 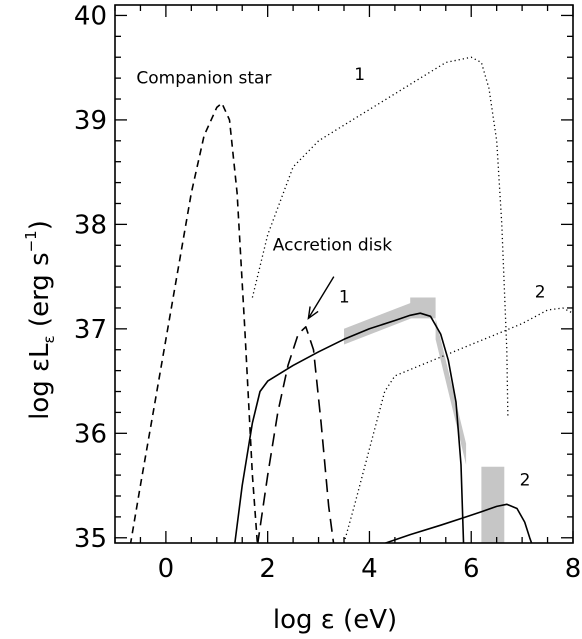 What do you see at coordinates (525, 481) in the screenshot?
I see `label-2-low: 2` at bounding box center [525, 481].